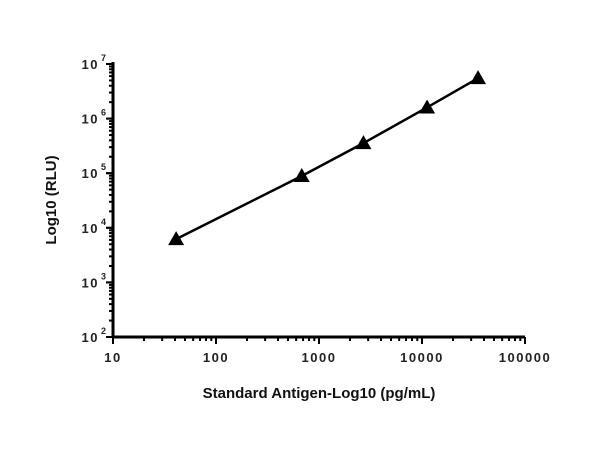 Image resolution: width=600 pixels, height=450 pixels. I want to click on y-tick-exponent: 5, so click(104, 167).